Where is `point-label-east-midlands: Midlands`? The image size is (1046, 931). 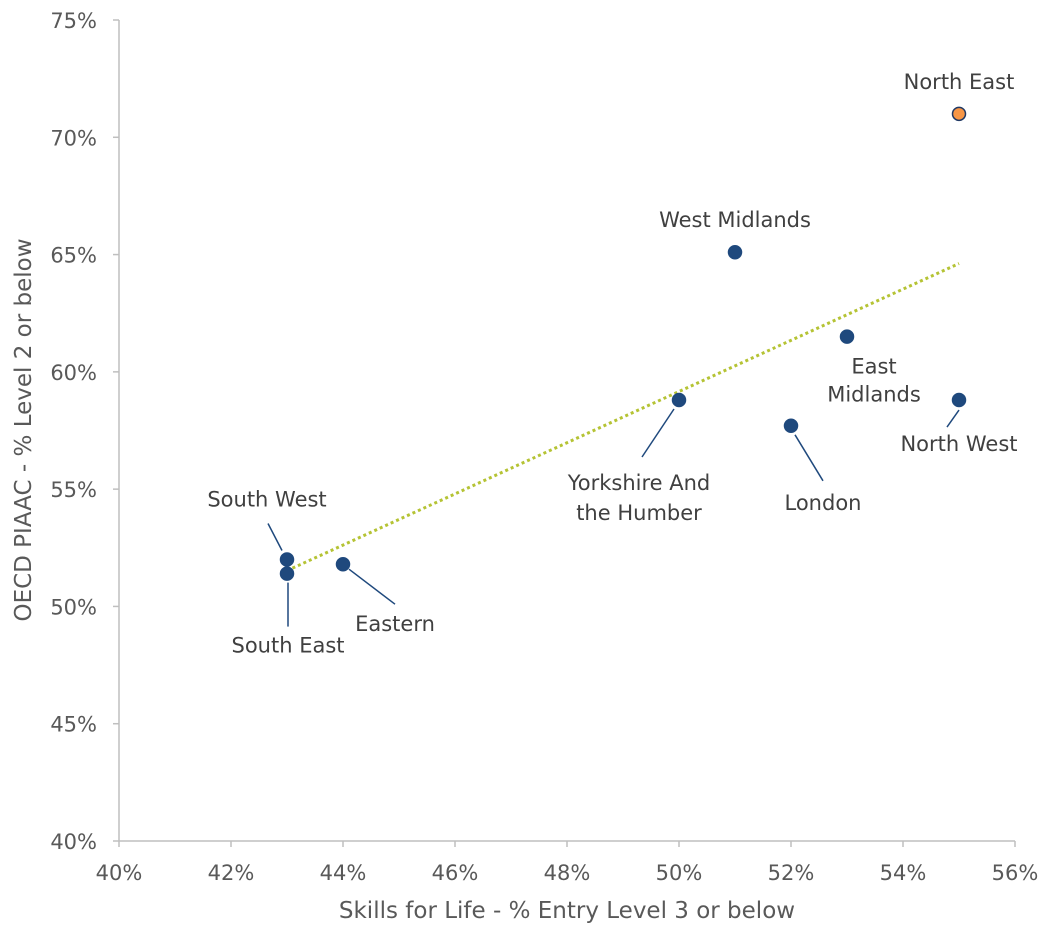
point-label-east-midlands: Midlands is located at coordinates (874, 395).